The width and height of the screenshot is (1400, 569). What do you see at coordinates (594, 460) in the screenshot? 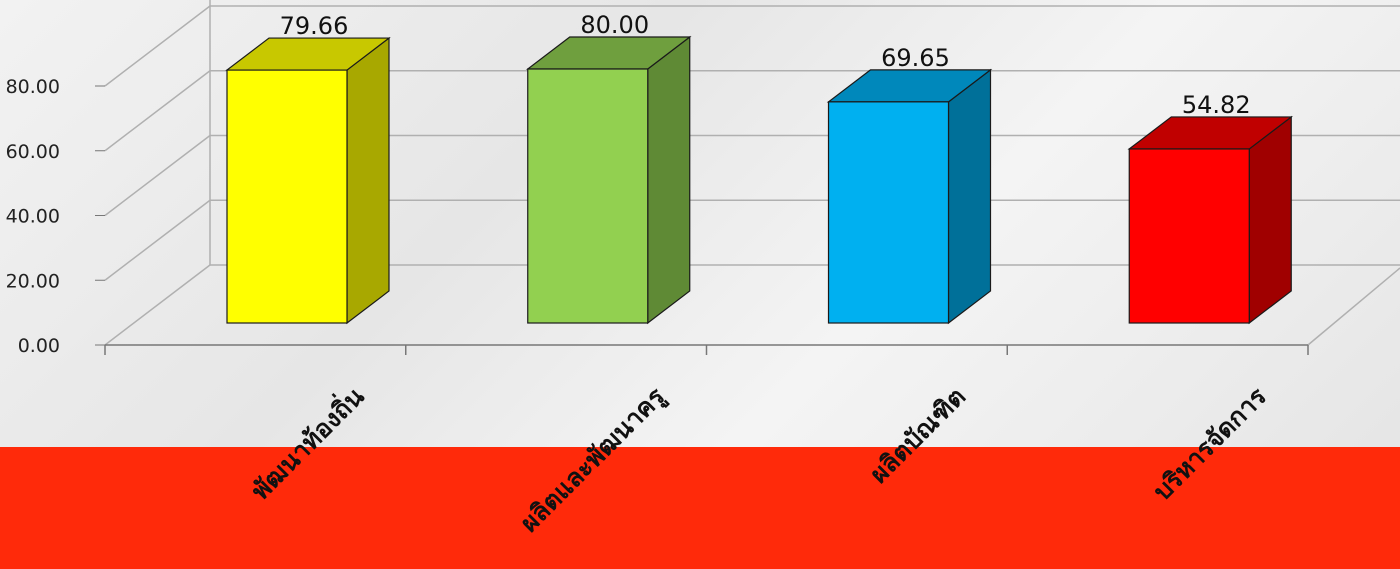
I see `category-label: ผลิตและพัฒนาครู` at bounding box center [594, 460].